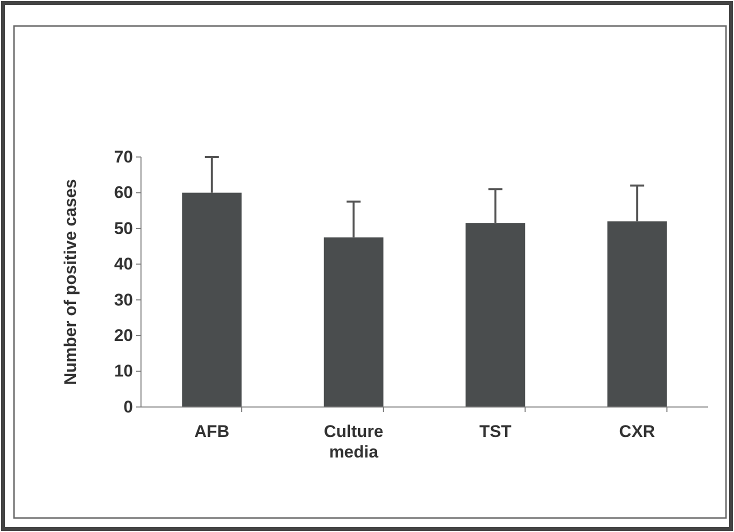 This screenshot has height=532, width=734. What do you see at coordinates (128, 406) in the screenshot?
I see `y-tick-label: 0` at bounding box center [128, 406].